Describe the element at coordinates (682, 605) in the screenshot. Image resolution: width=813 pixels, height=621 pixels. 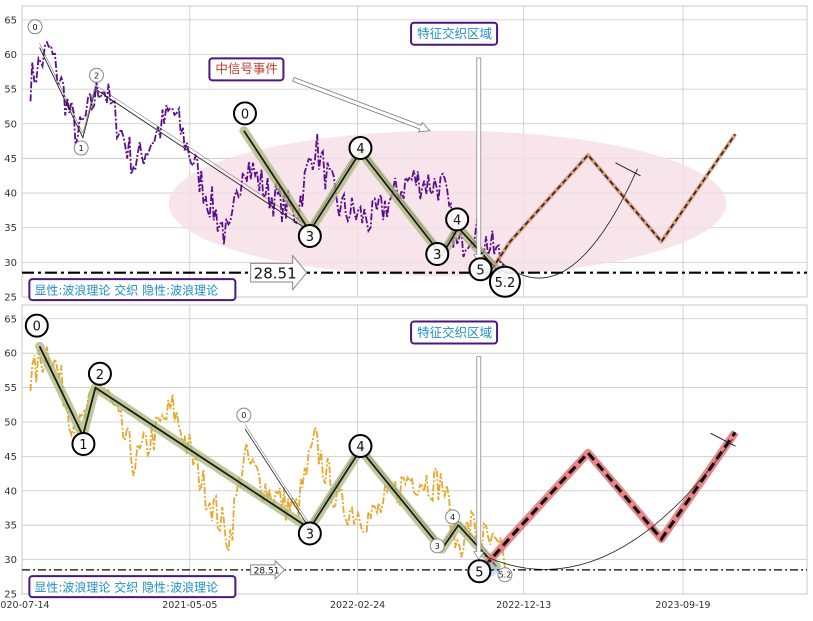
I see `x-tick-label: 2023-09-19` at that location.